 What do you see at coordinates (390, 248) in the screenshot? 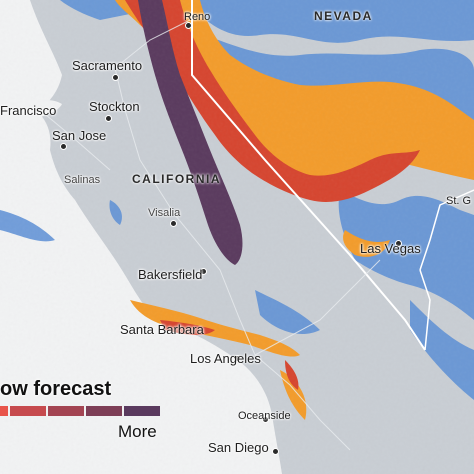
I see `city-label-las-vegas: Las Vegas` at bounding box center [390, 248].